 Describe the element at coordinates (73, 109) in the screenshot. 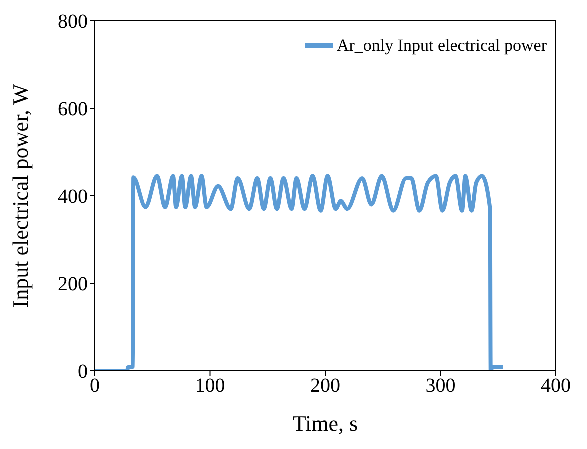

I see `y-tick-label: 600` at that location.